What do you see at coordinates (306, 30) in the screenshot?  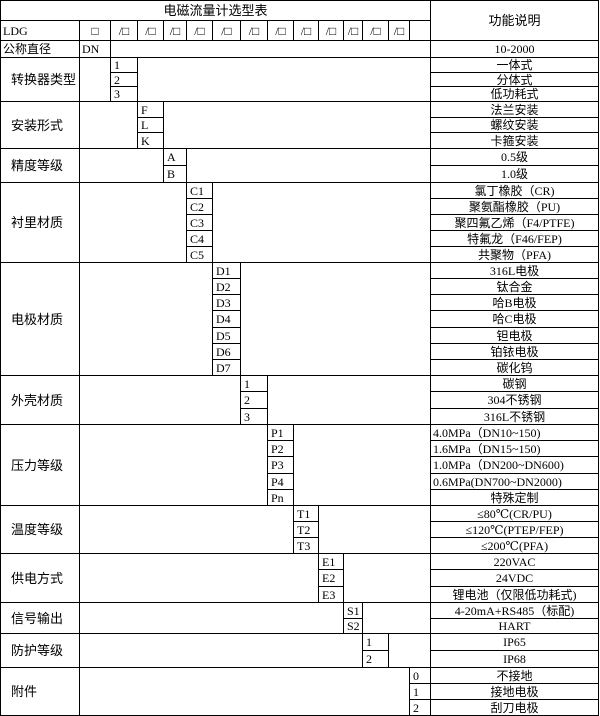 I see `model-slot-8-text: /□` at bounding box center [306, 30].